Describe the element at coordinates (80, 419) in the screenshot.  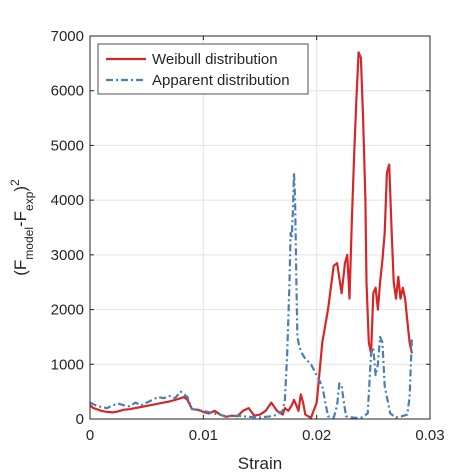
I see `y-tick-label: 0` at that location.